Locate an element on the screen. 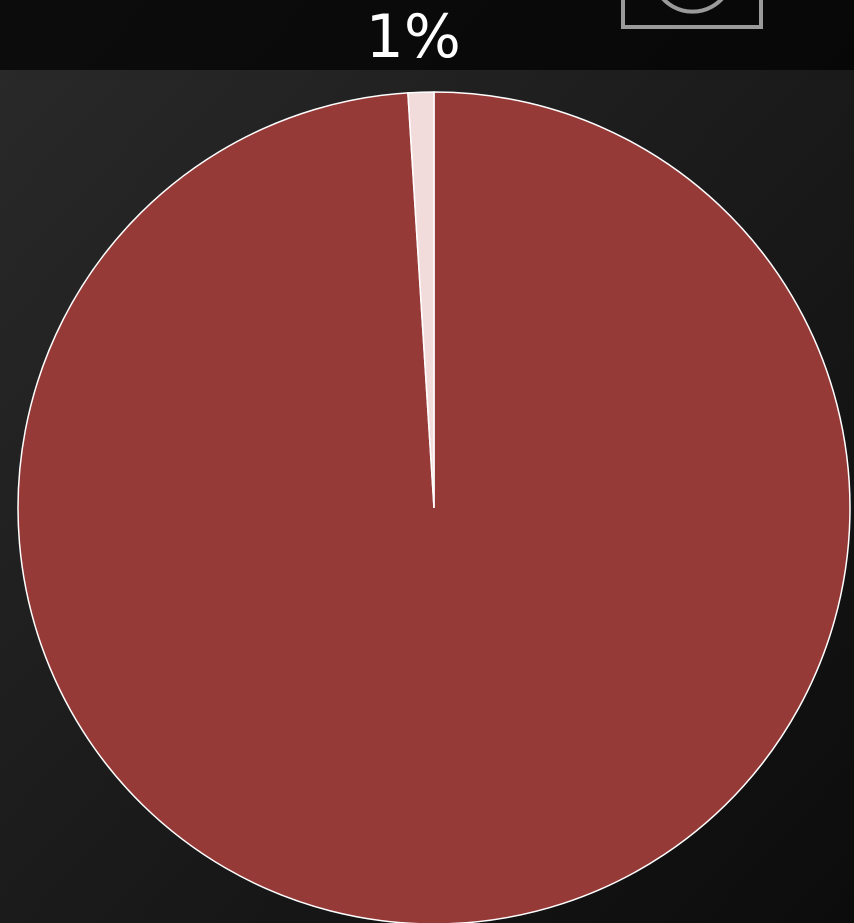 This screenshot has height=923, width=854. camera-icon-frame is located at coordinates (692, 14).